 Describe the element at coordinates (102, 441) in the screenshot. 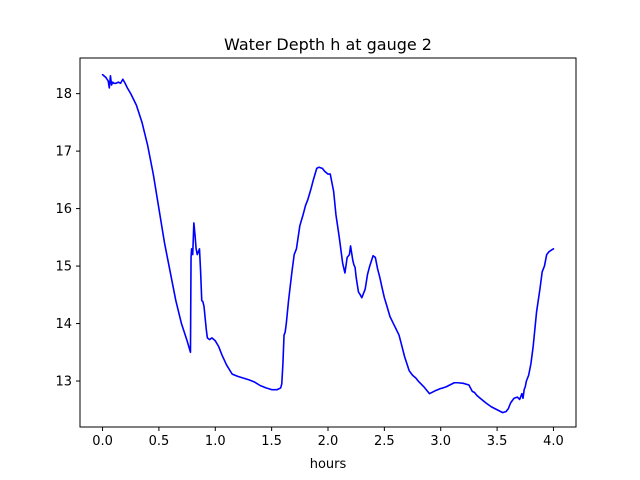

I see `x-tick-label: 0.0` at that location.